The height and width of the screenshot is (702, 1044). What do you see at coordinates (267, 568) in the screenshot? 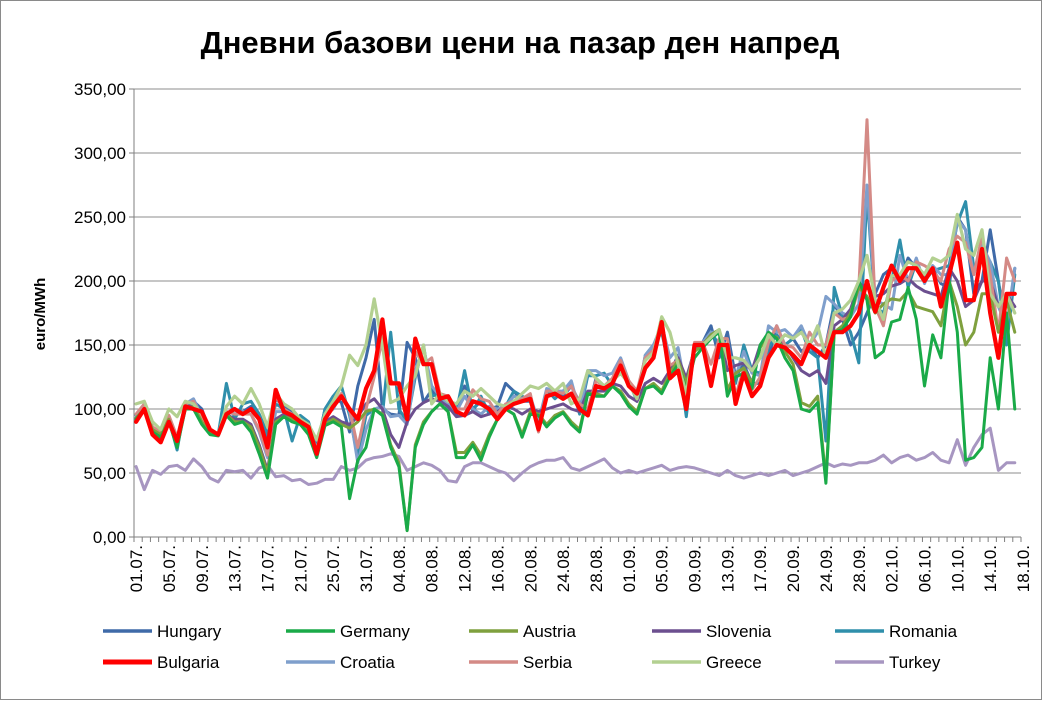
I see `x-tick-label: 17.07.` at bounding box center [267, 568].